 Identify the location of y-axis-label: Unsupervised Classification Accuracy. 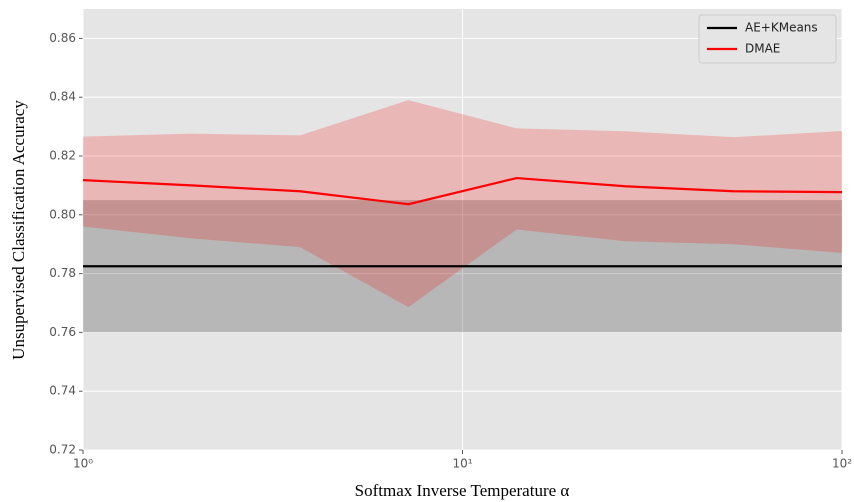
(18, 230).